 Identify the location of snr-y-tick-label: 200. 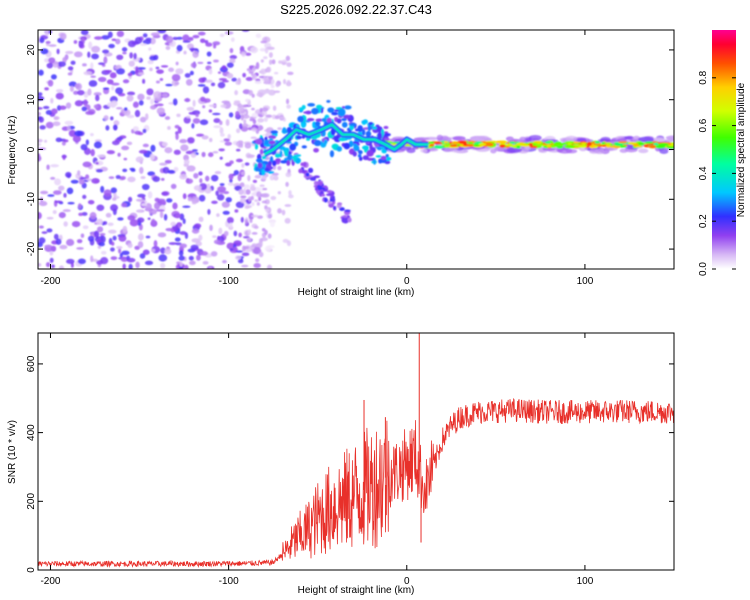
(31, 501).